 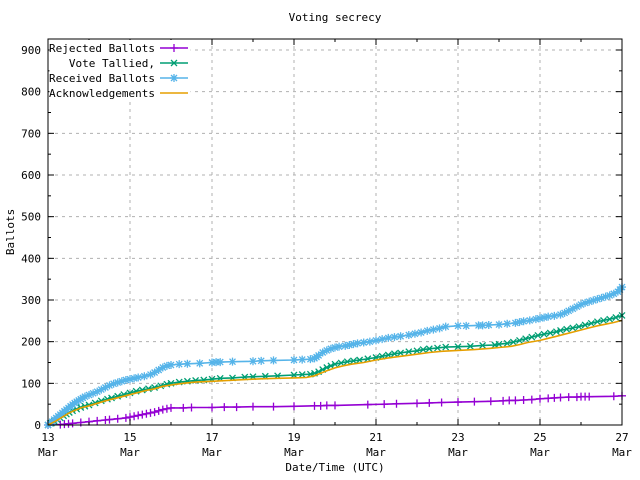 I want to click on y-tick-label: 300, so click(x=31, y=300).